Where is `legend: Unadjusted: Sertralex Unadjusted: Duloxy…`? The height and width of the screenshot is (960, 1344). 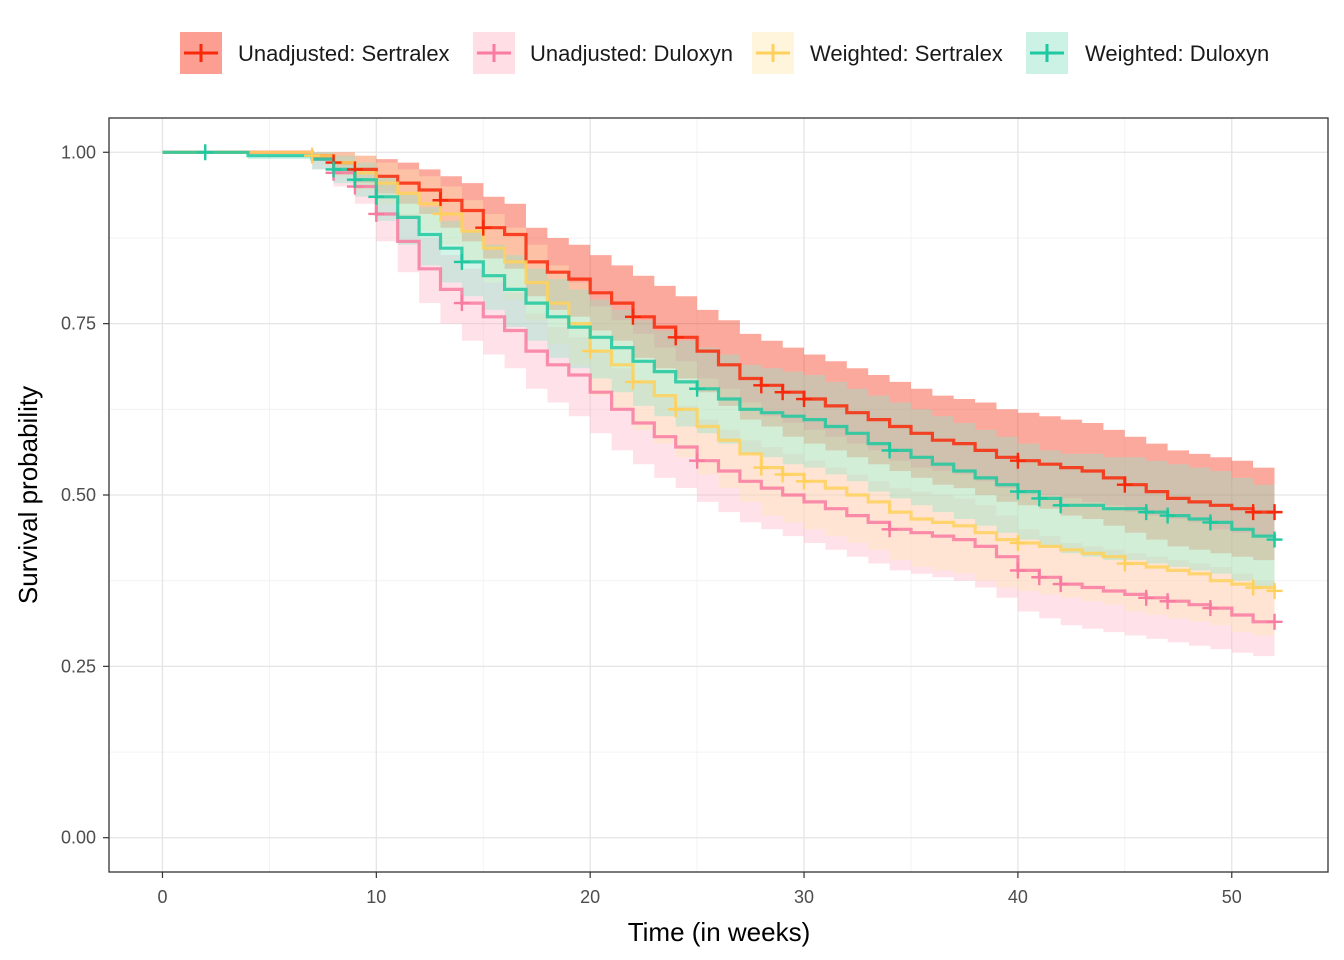 legend: Unadjusted: Sertralex Unadjusted: Duloxy… is located at coordinates (724, 53).